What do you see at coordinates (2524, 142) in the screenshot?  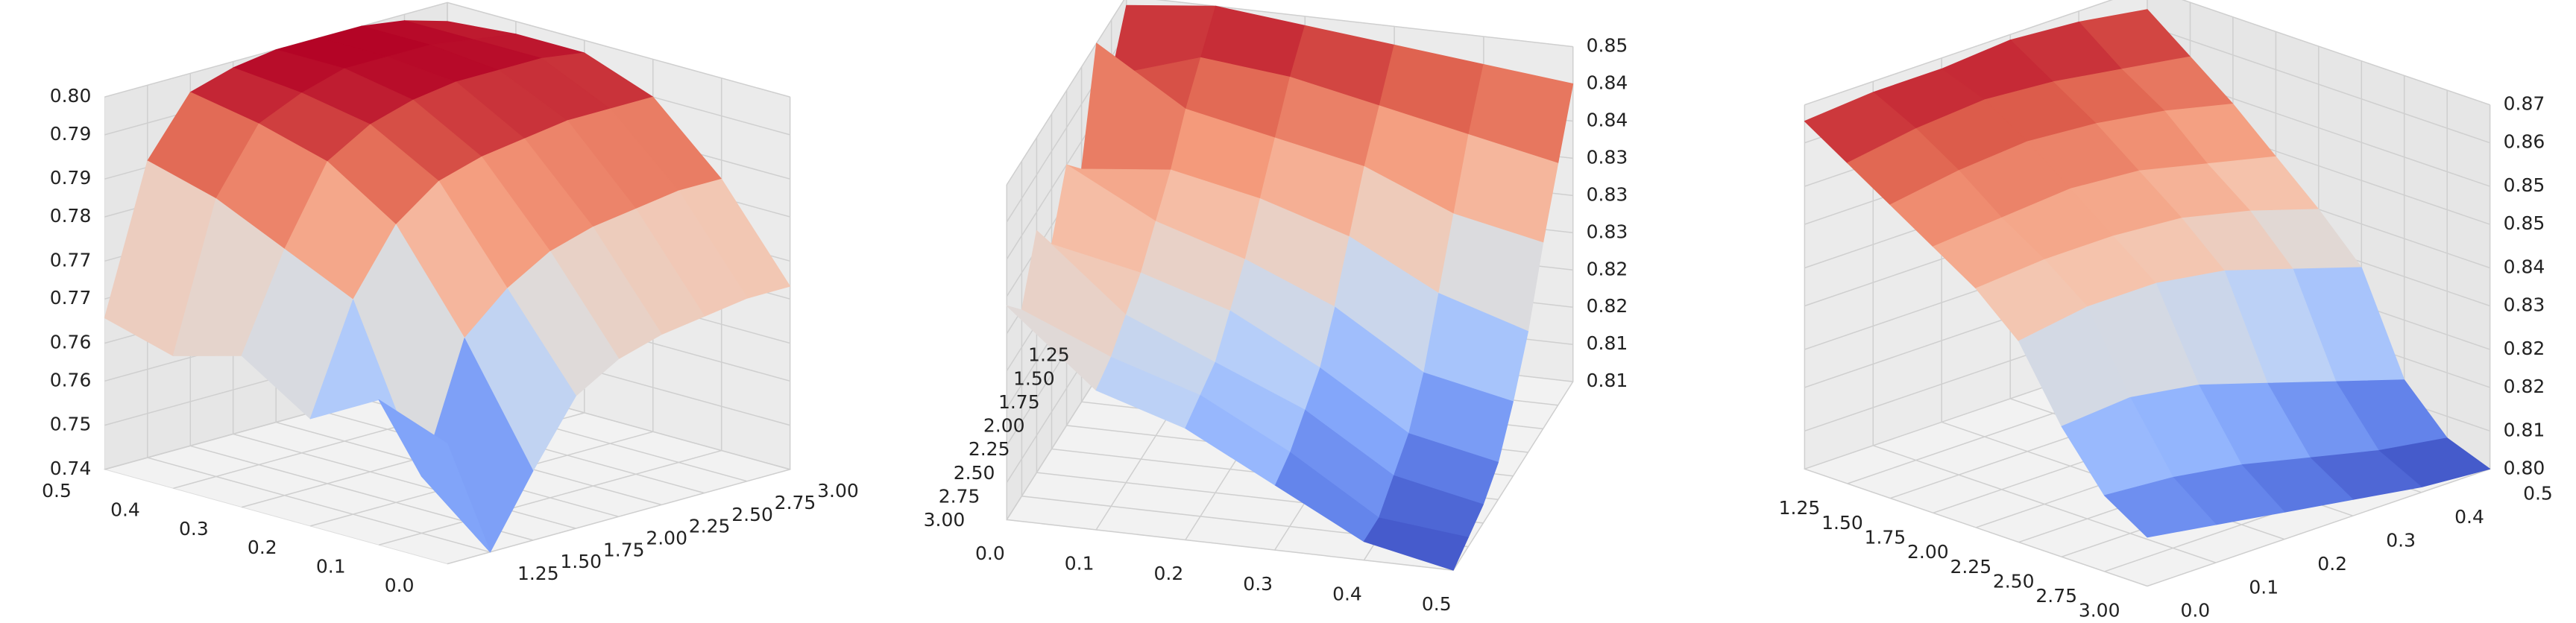 I see `z-tick-label: 0.86` at bounding box center [2524, 142].